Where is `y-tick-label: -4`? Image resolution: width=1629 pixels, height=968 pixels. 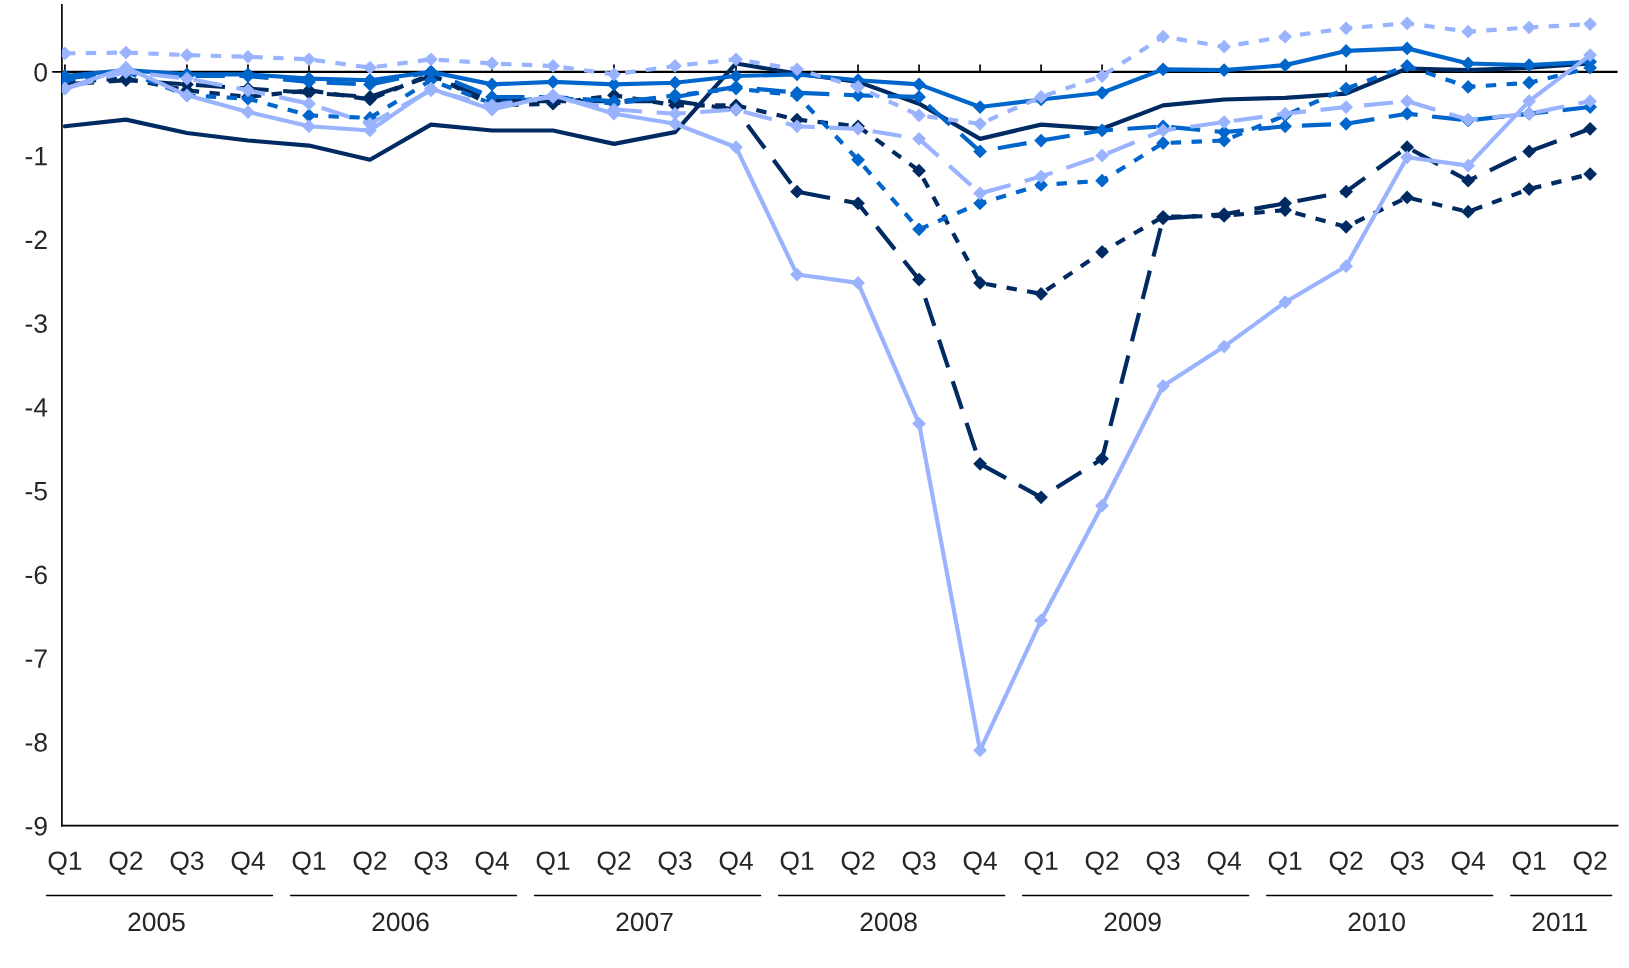
y-tick-label: -4 is located at coordinates (36, 407).